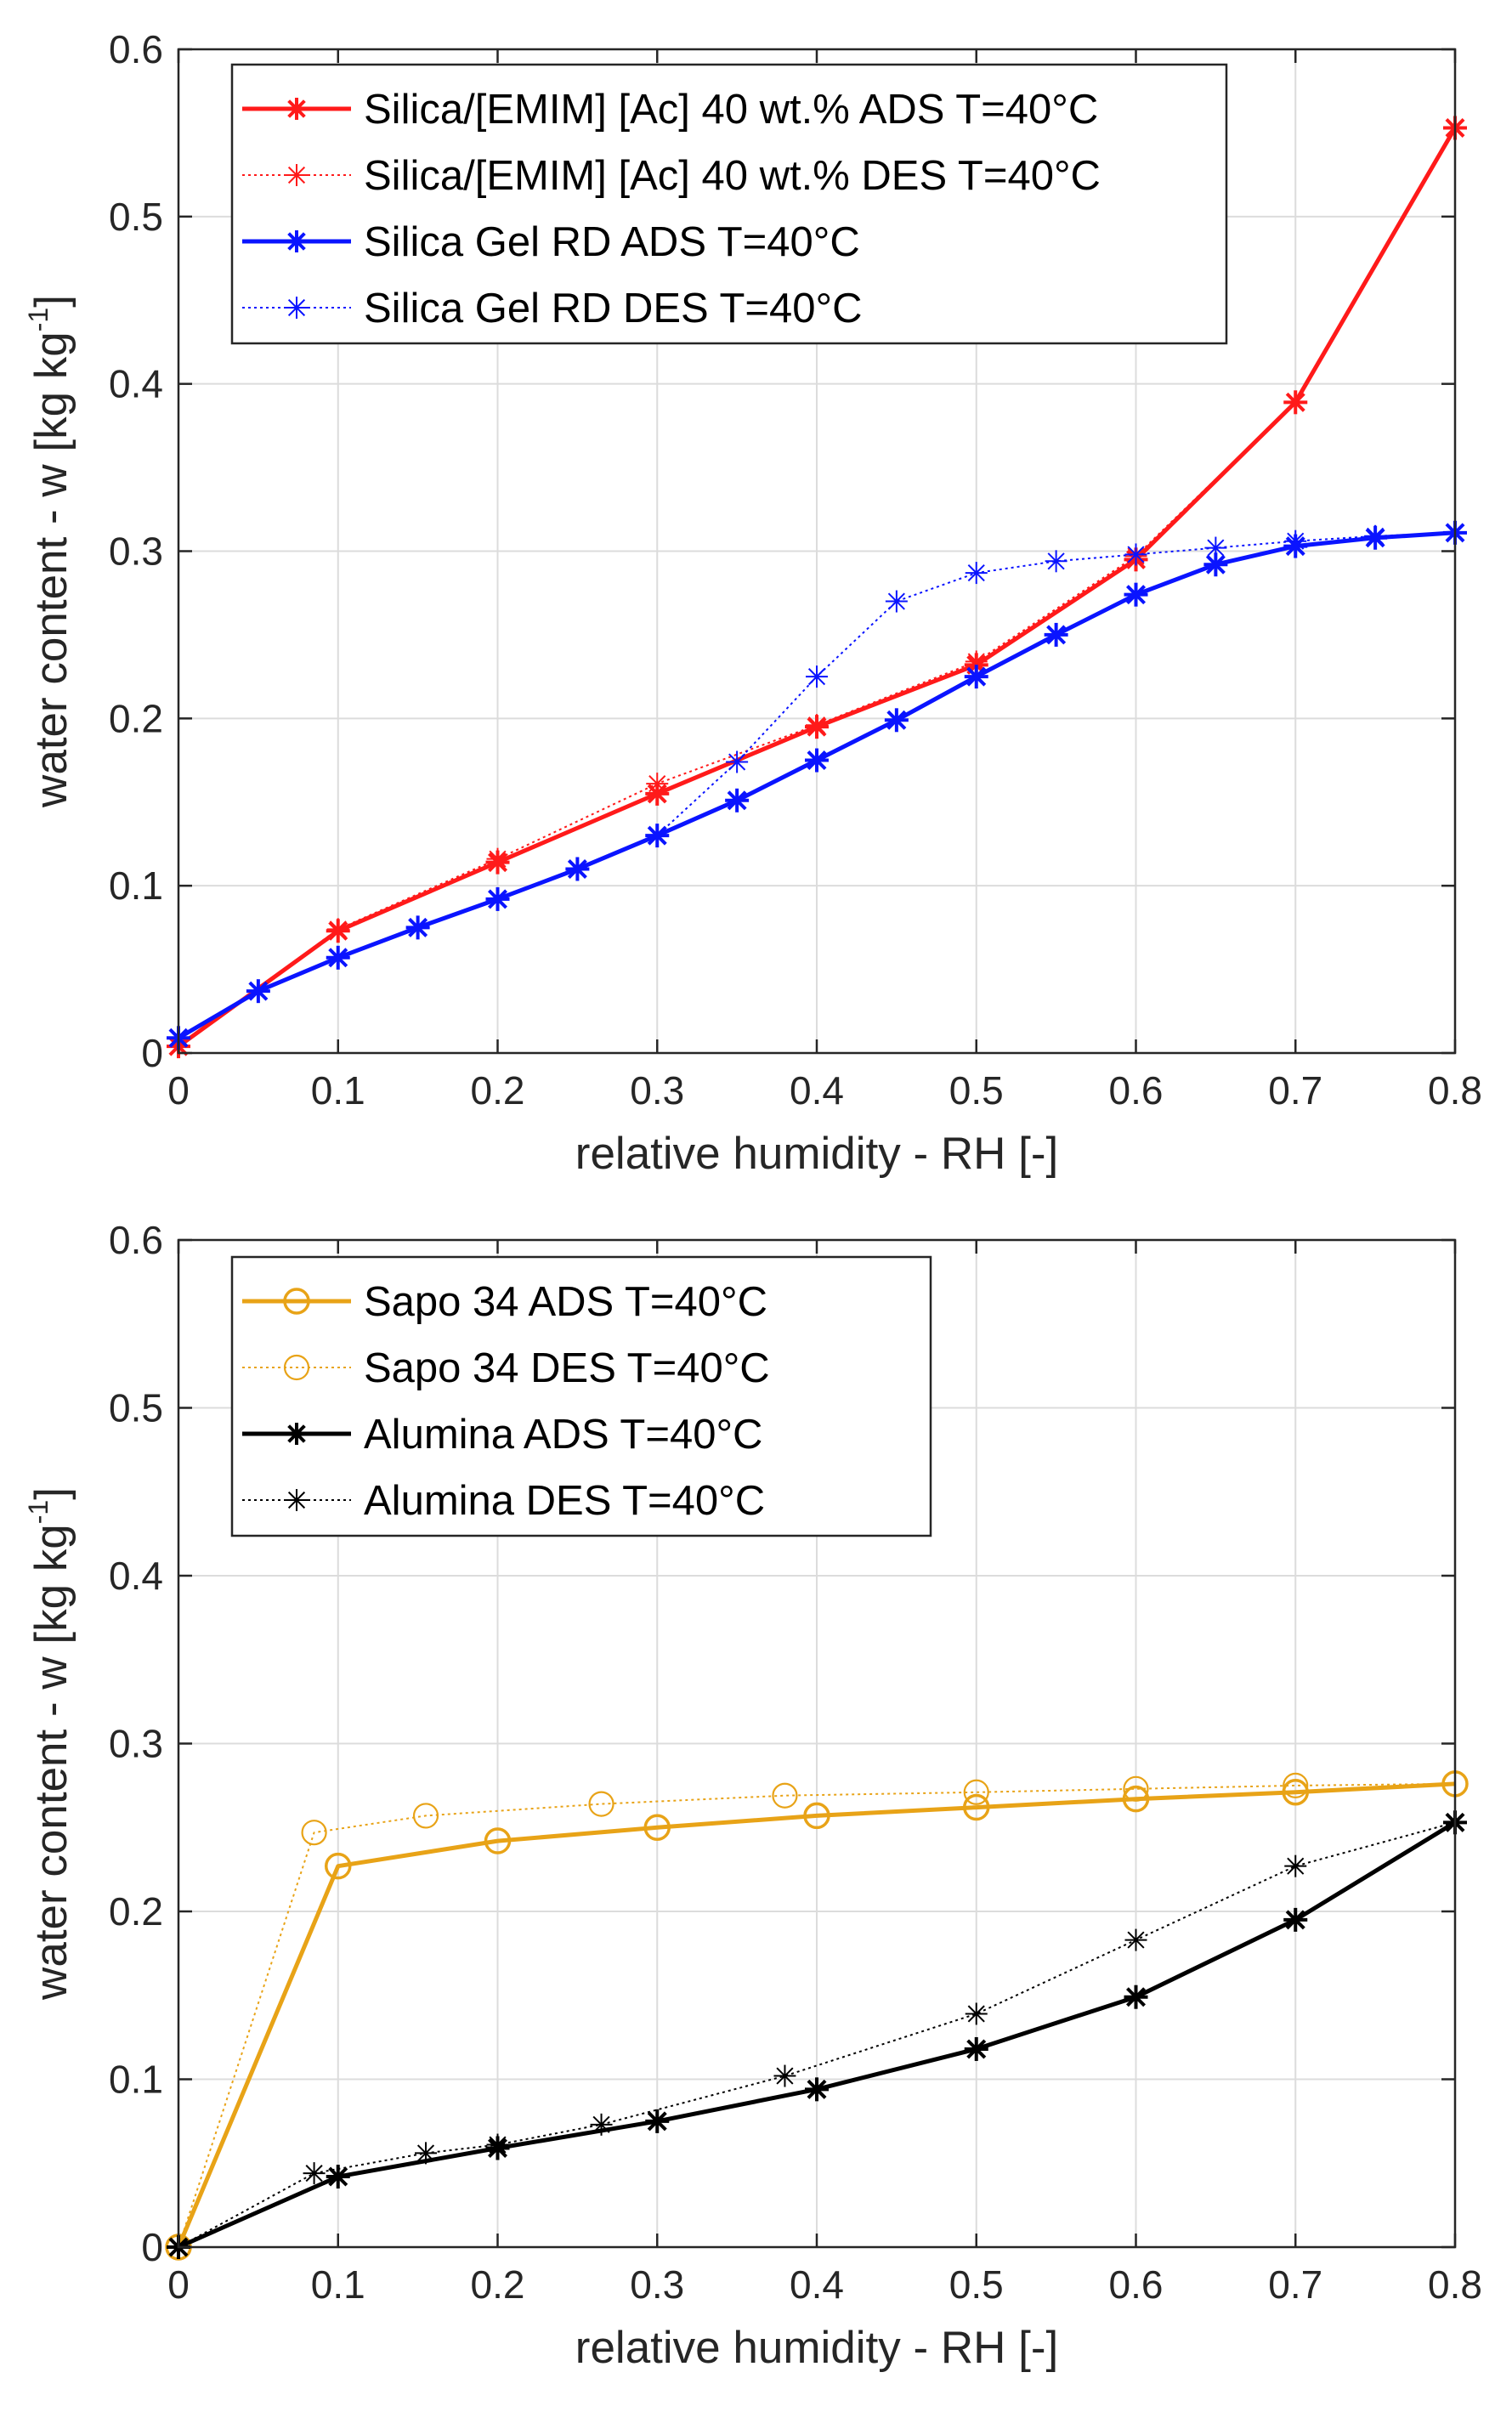 Image resolution: width=1512 pixels, height=2412 pixels. I want to click on legend-marker-silica-emim-ac-40-wt-des-t-40-c, so click(297, 175).